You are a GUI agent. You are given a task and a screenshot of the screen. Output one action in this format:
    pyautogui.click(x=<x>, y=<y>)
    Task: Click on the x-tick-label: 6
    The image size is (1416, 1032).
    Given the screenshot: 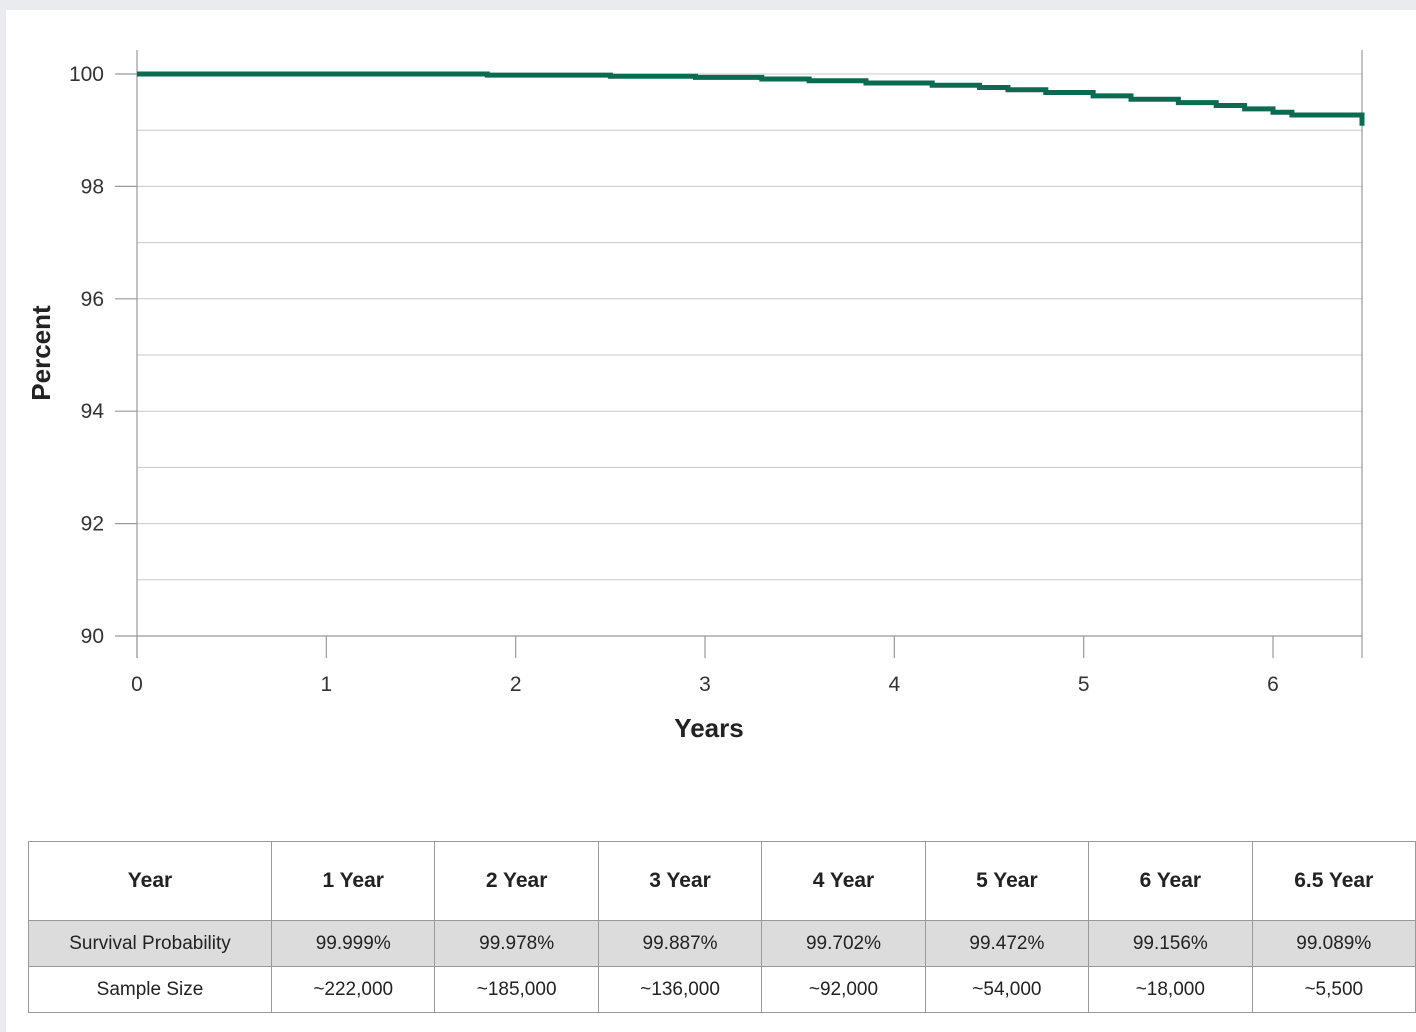 What is the action you would take?
    pyautogui.click(x=1273, y=684)
    